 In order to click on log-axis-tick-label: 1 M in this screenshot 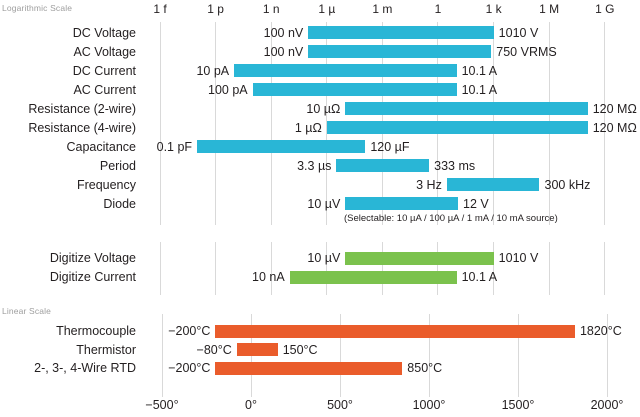, I will do `click(549, 9)`.